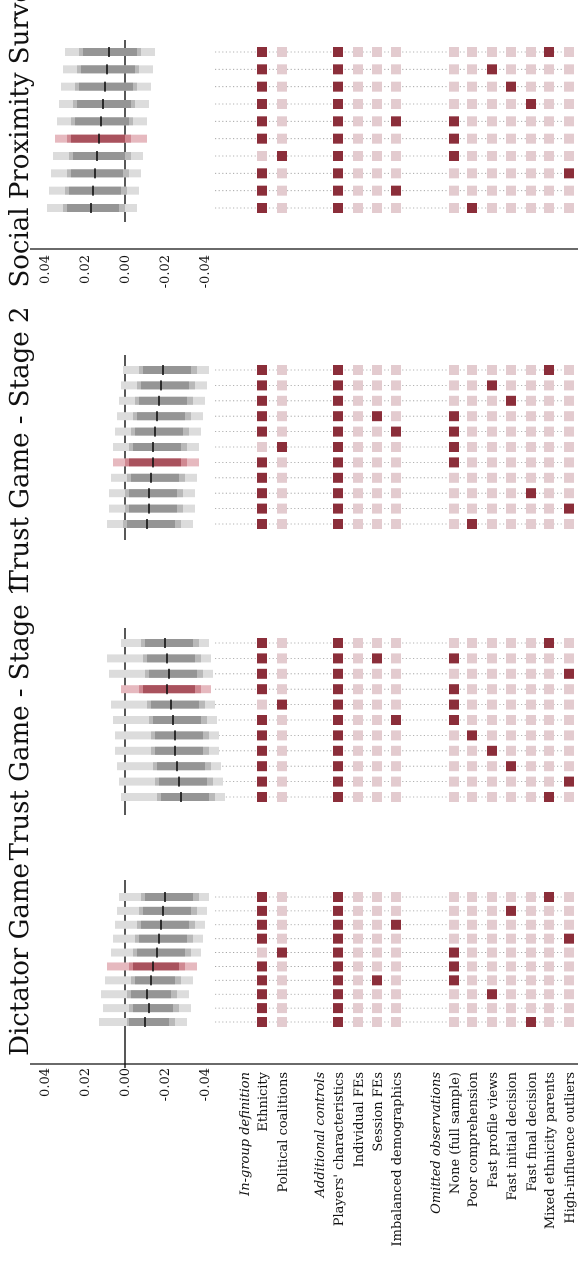 This screenshot has height=1275, width=581. What do you see at coordinates (473, 1139) in the screenshot?
I see `row-label: Poor comprehension` at bounding box center [473, 1139].